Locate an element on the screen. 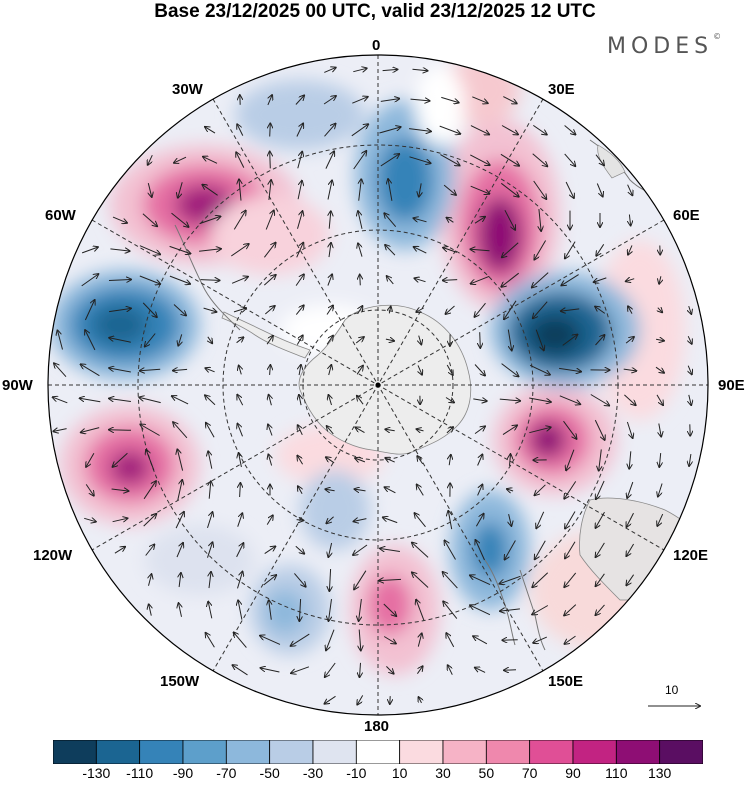 Image resolution: width=750 pixels, height=785 pixels. brand-logo: MODES© is located at coordinates (664, 46).